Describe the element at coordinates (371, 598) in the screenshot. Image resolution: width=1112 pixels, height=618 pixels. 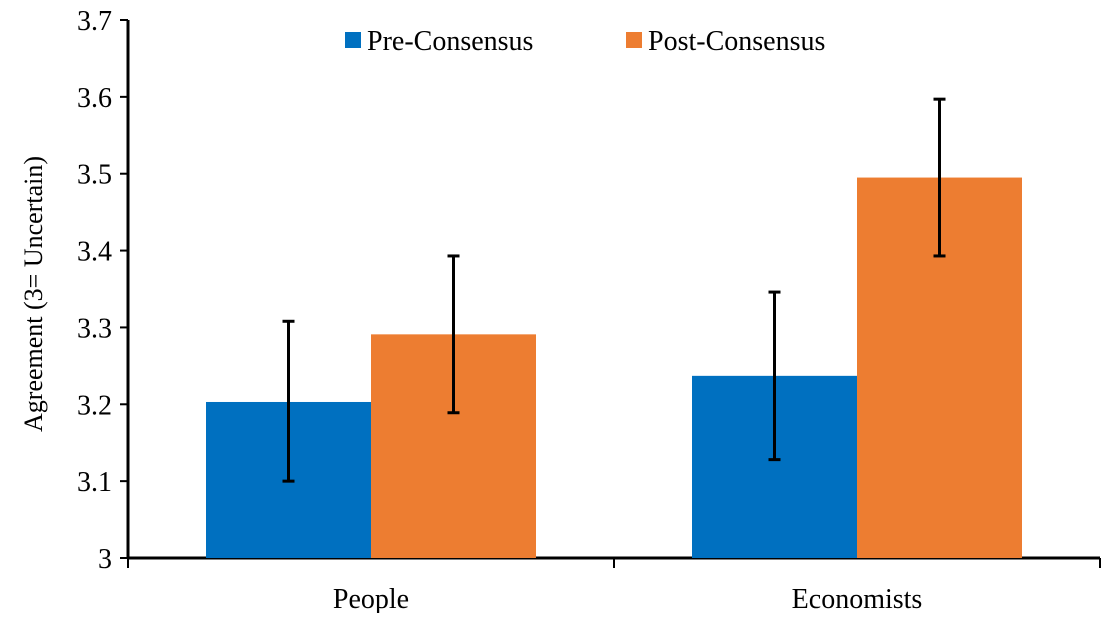
I see `x-category-label: People` at that location.